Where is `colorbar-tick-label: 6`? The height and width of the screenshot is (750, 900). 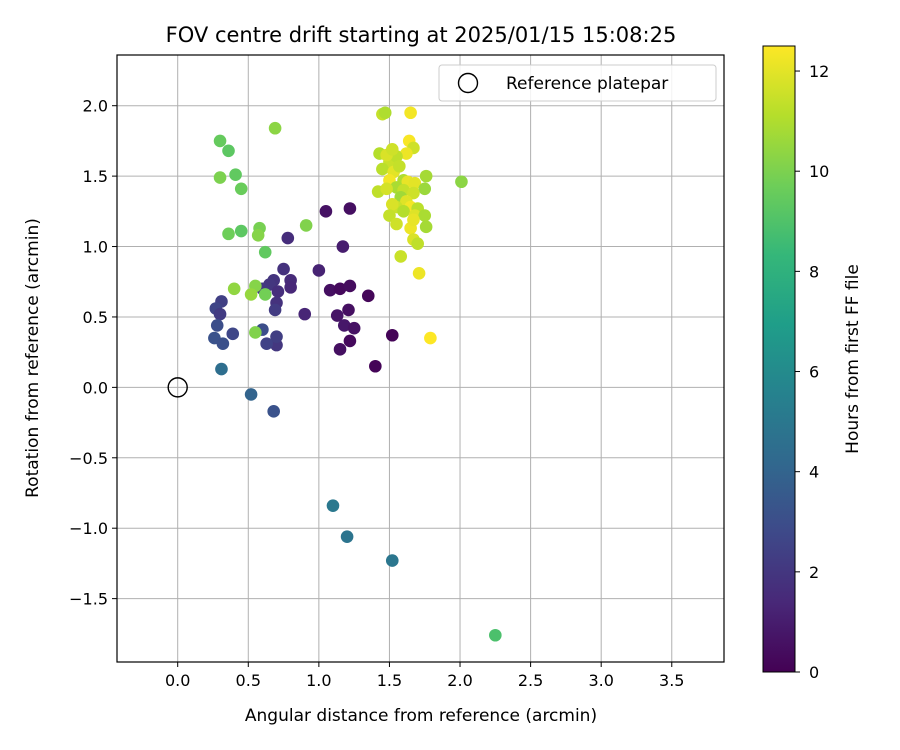
colorbar-tick-label: 6 is located at coordinates (814, 372).